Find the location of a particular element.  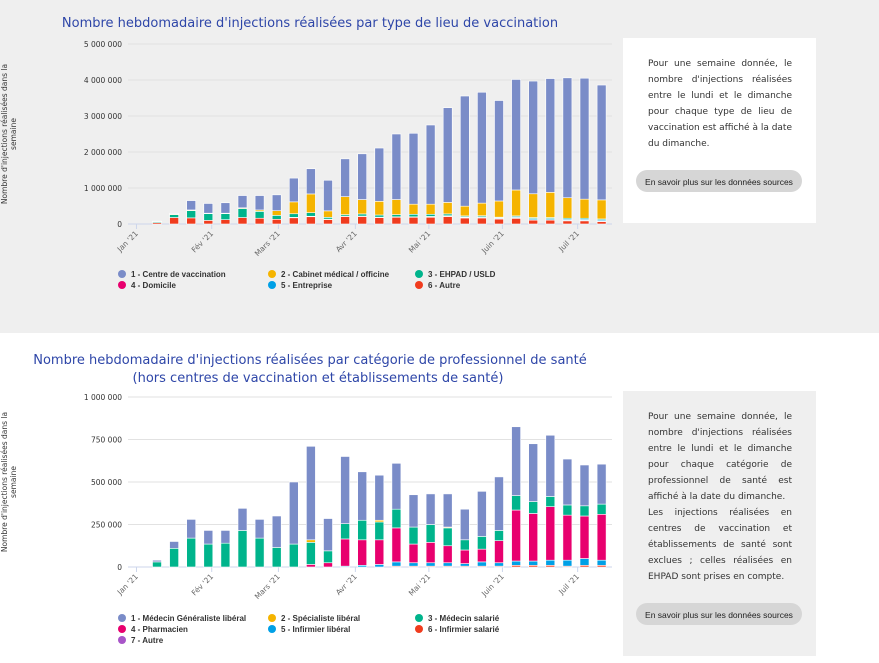

legend-label: 7 - Autre is located at coordinates (147, 640).